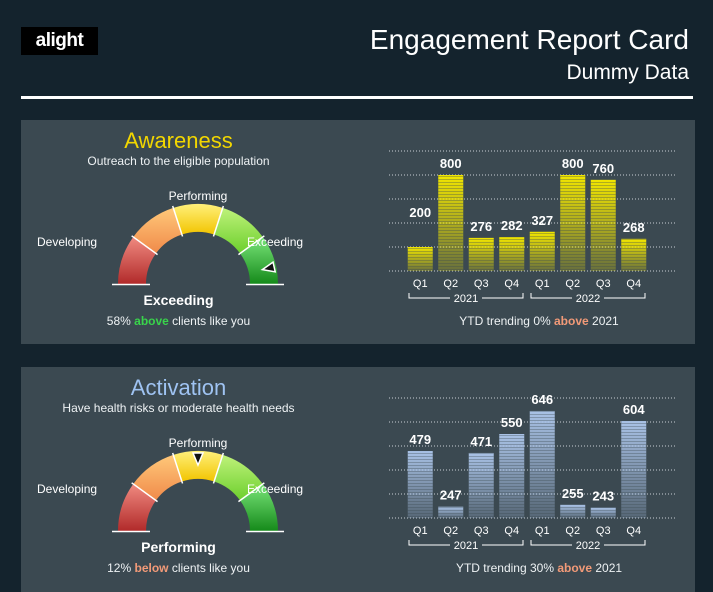  I want to click on bar-value-label: 276, so click(481, 226).